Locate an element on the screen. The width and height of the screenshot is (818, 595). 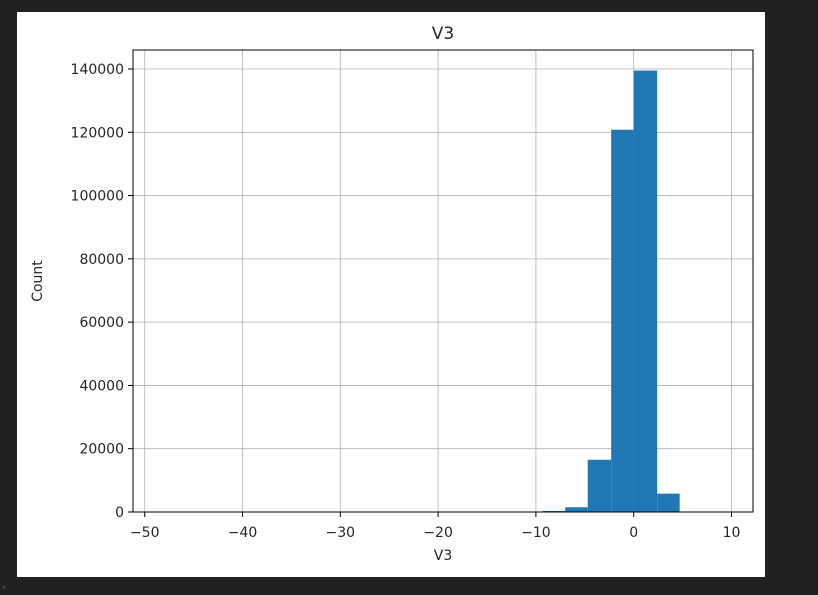
x-tick-label: 10 is located at coordinates (732, 533).